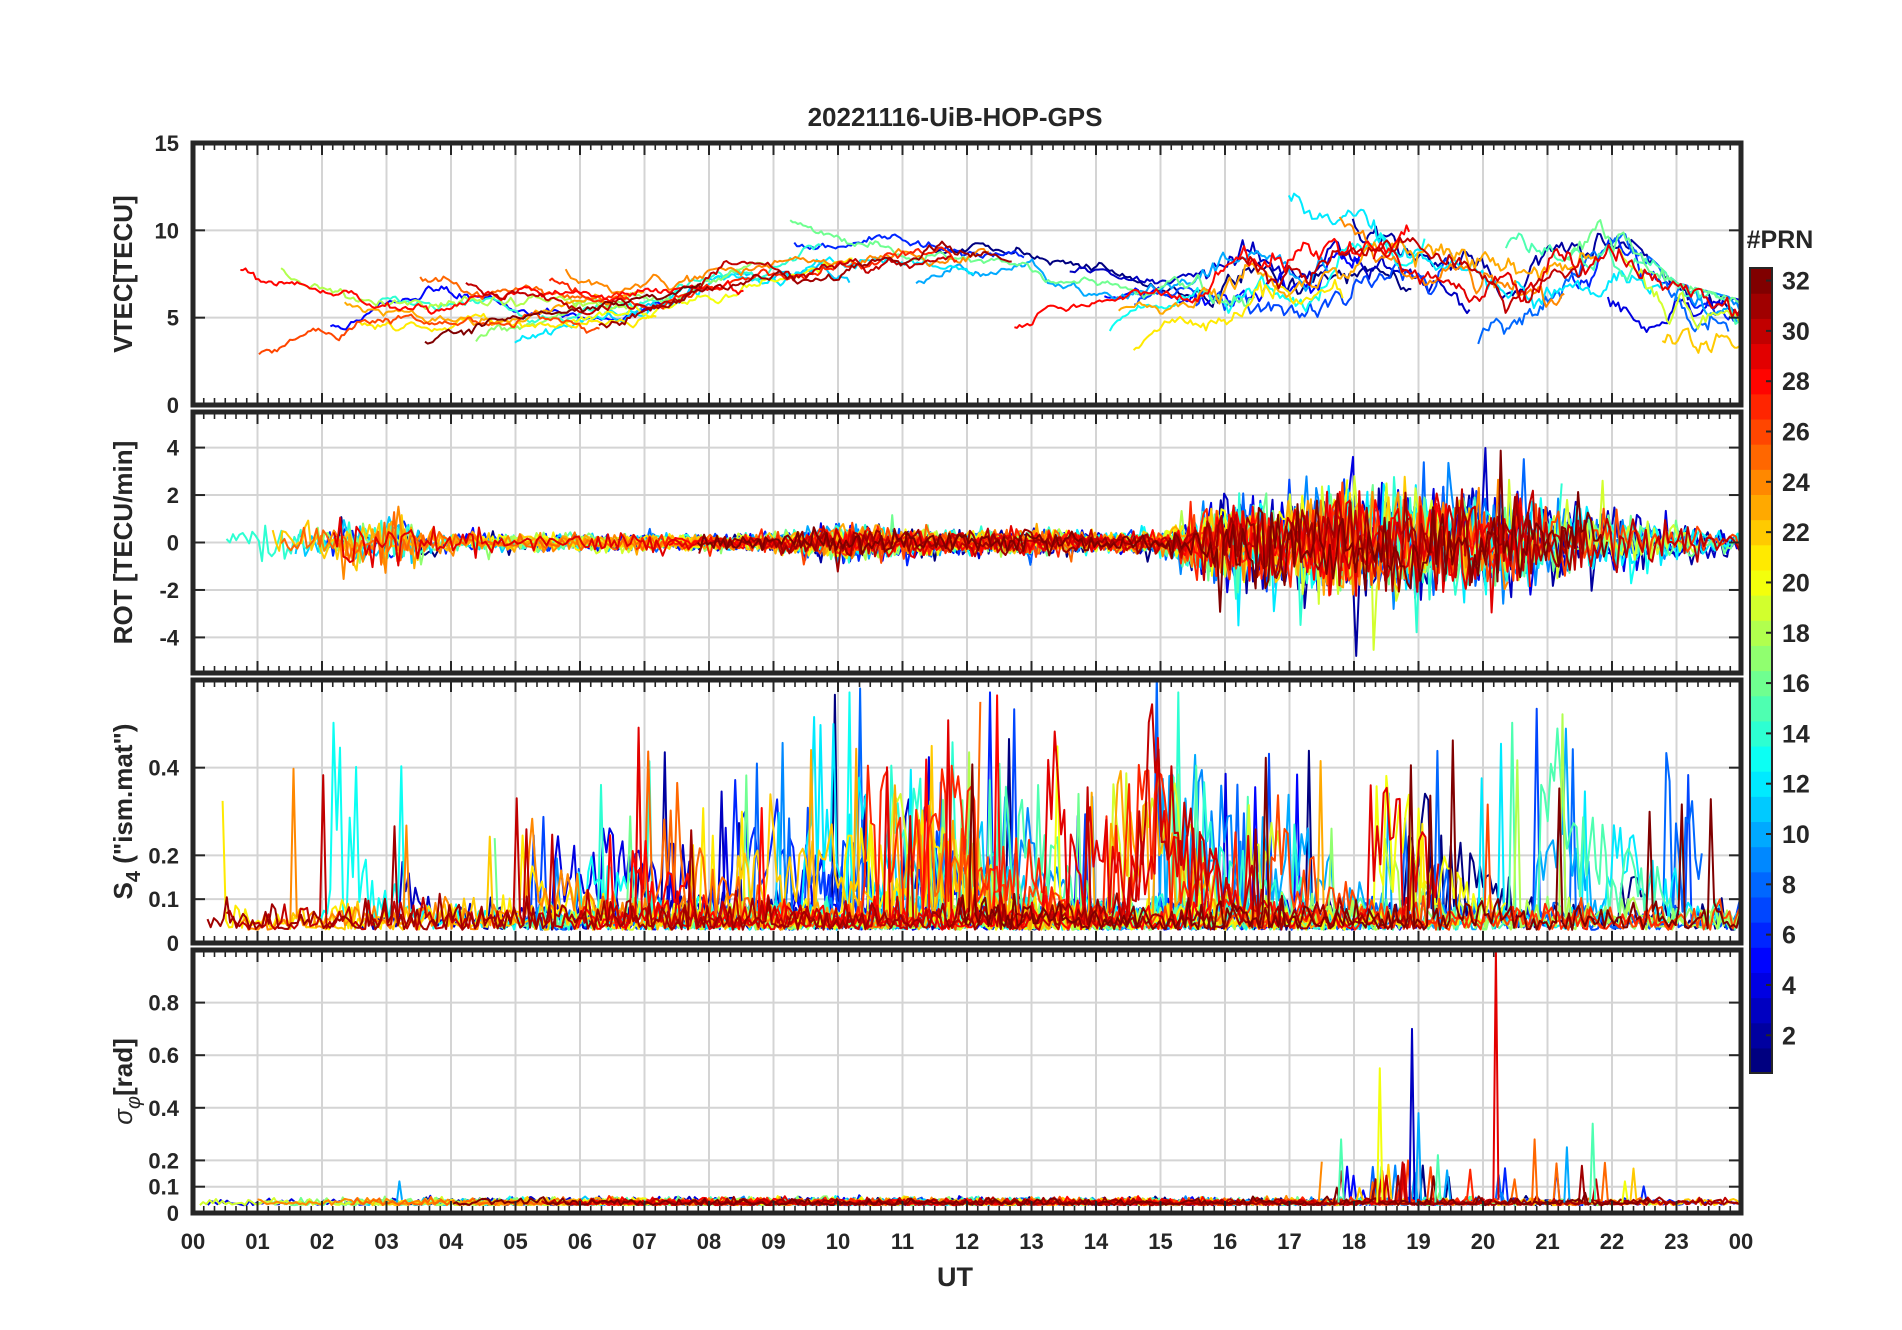 The image size is (1902, 1330). Describe the element at coordinates (1796, 483) in the screenshot. I see `colorbar-tick-label: 24` at that location.